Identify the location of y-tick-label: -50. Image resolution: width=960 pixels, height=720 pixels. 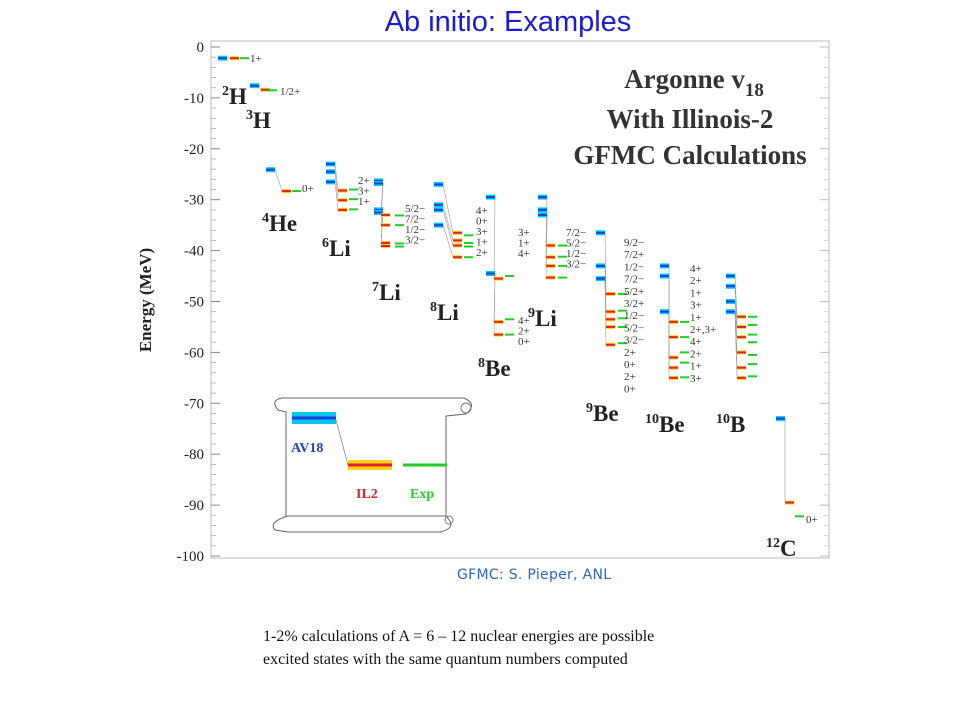
(194, 303).